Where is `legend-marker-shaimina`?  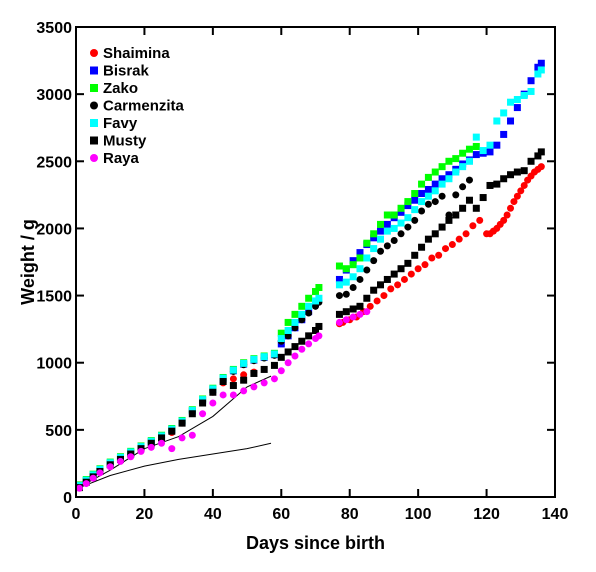 legend-marker-shaimina is located at coordinates (94, 53).